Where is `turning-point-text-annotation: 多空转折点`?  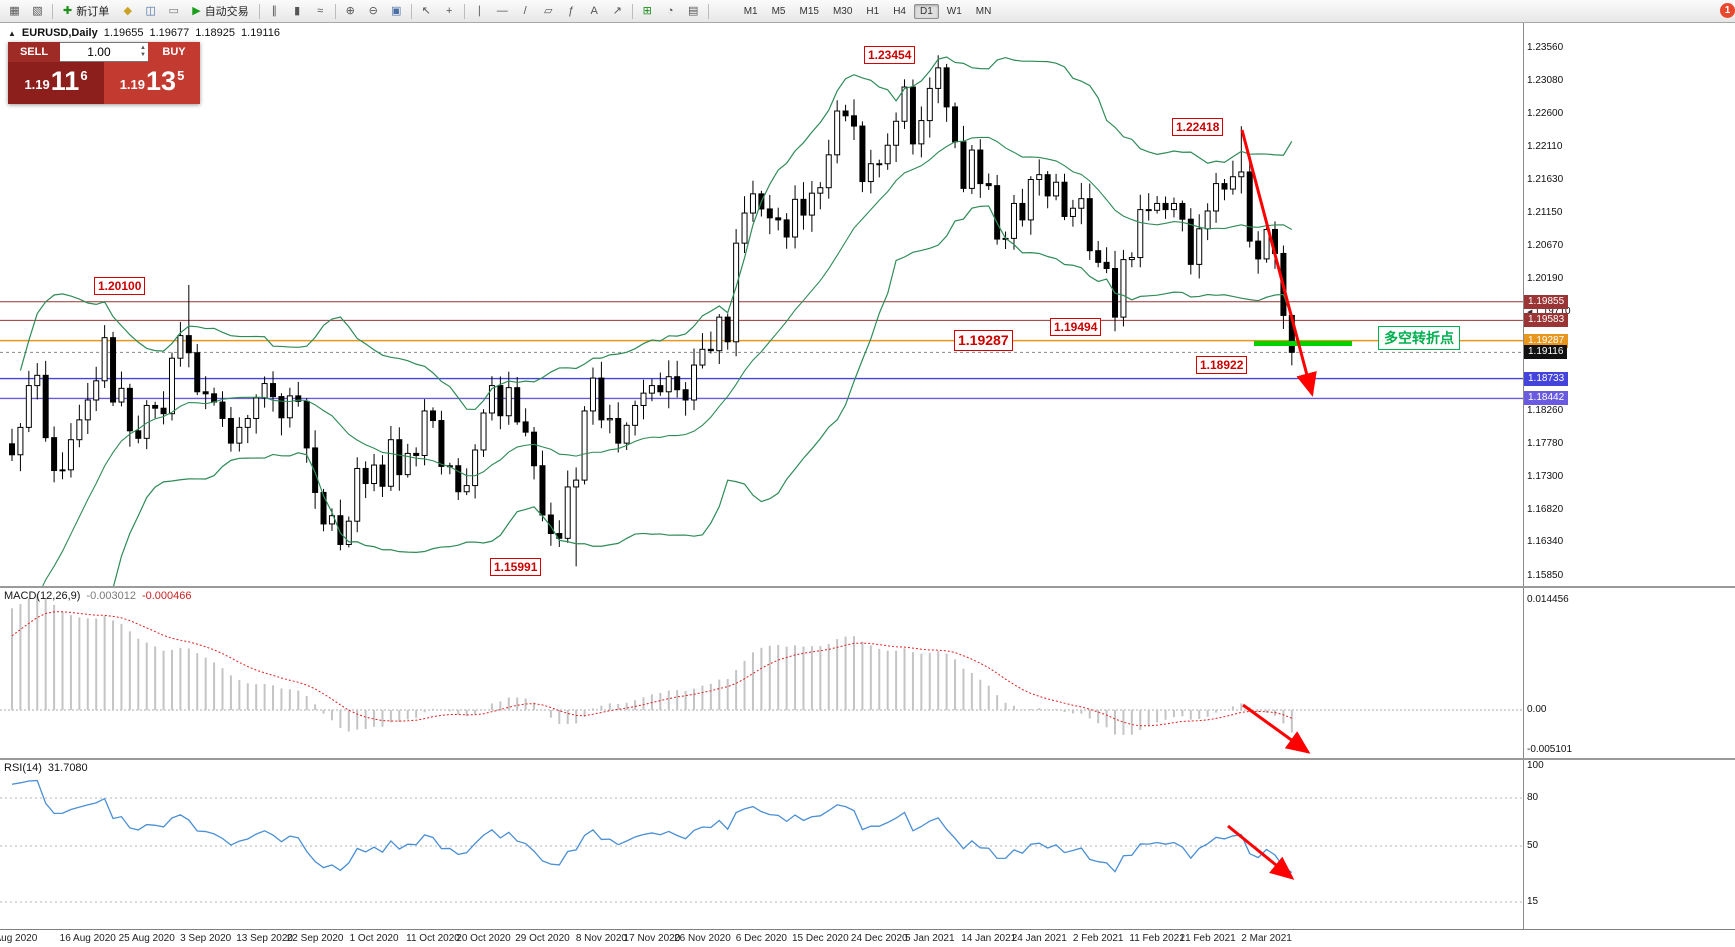 turning-point-text-annotation: 多空转折点 is located at coordinates (1419, 338).